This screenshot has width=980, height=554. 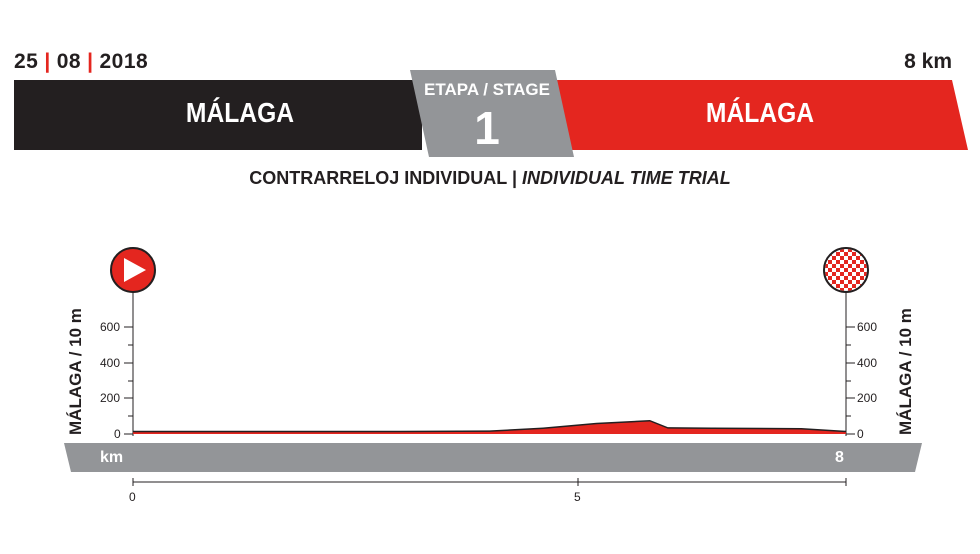 What do you see at coordinates (75, 371) in the screenshot?
I see `start-altitude-label: MÁLAGA / 10 m` at bounding box center [75, 371].